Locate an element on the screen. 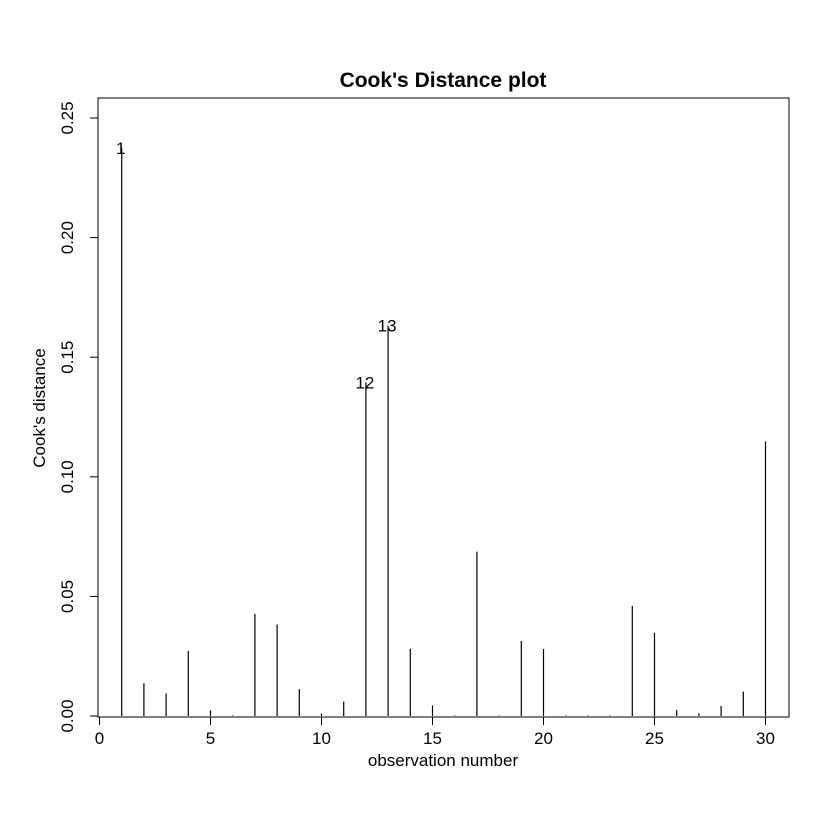  point-labels: 1 12 13 is located at coordinates (256, 265).